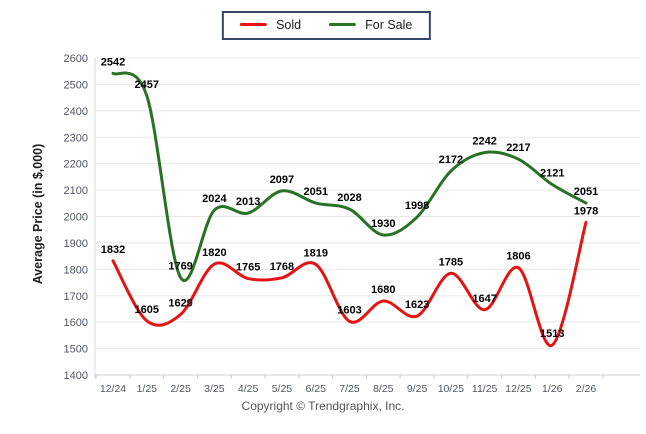 Image resolution: width=646 pixels, height=434 pixels. I want to click on x-tick-label: 1/26, so click(552, 389).